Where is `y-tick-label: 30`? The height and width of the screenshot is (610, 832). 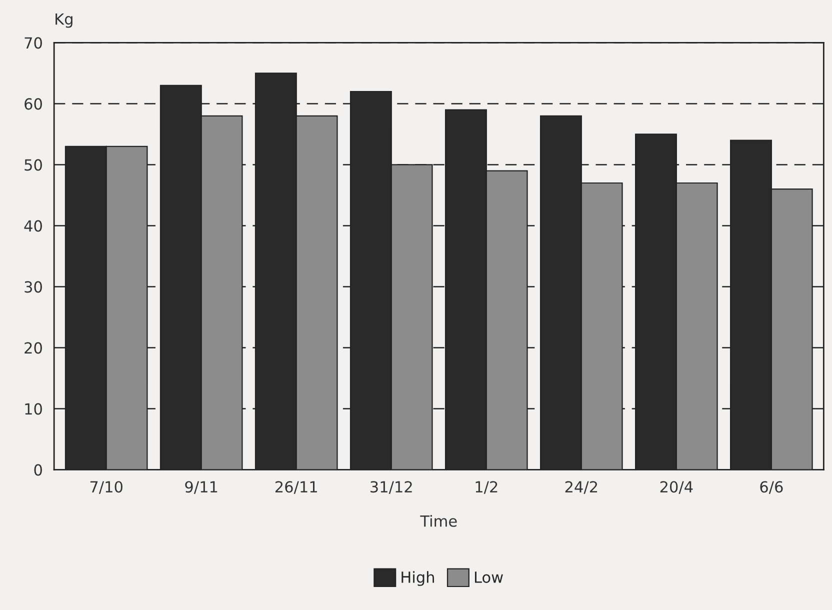 y-tick-label: 30 is located at coordinates (33, 287).